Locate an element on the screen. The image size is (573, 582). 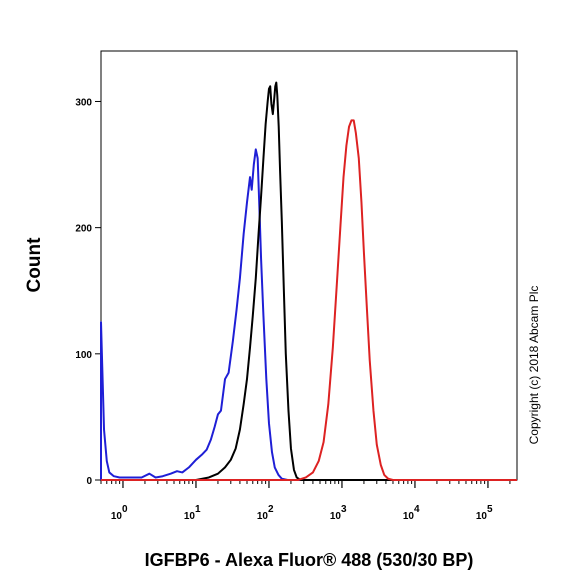
x-tick-exponent: 0 is located at coordinates (125, 509).